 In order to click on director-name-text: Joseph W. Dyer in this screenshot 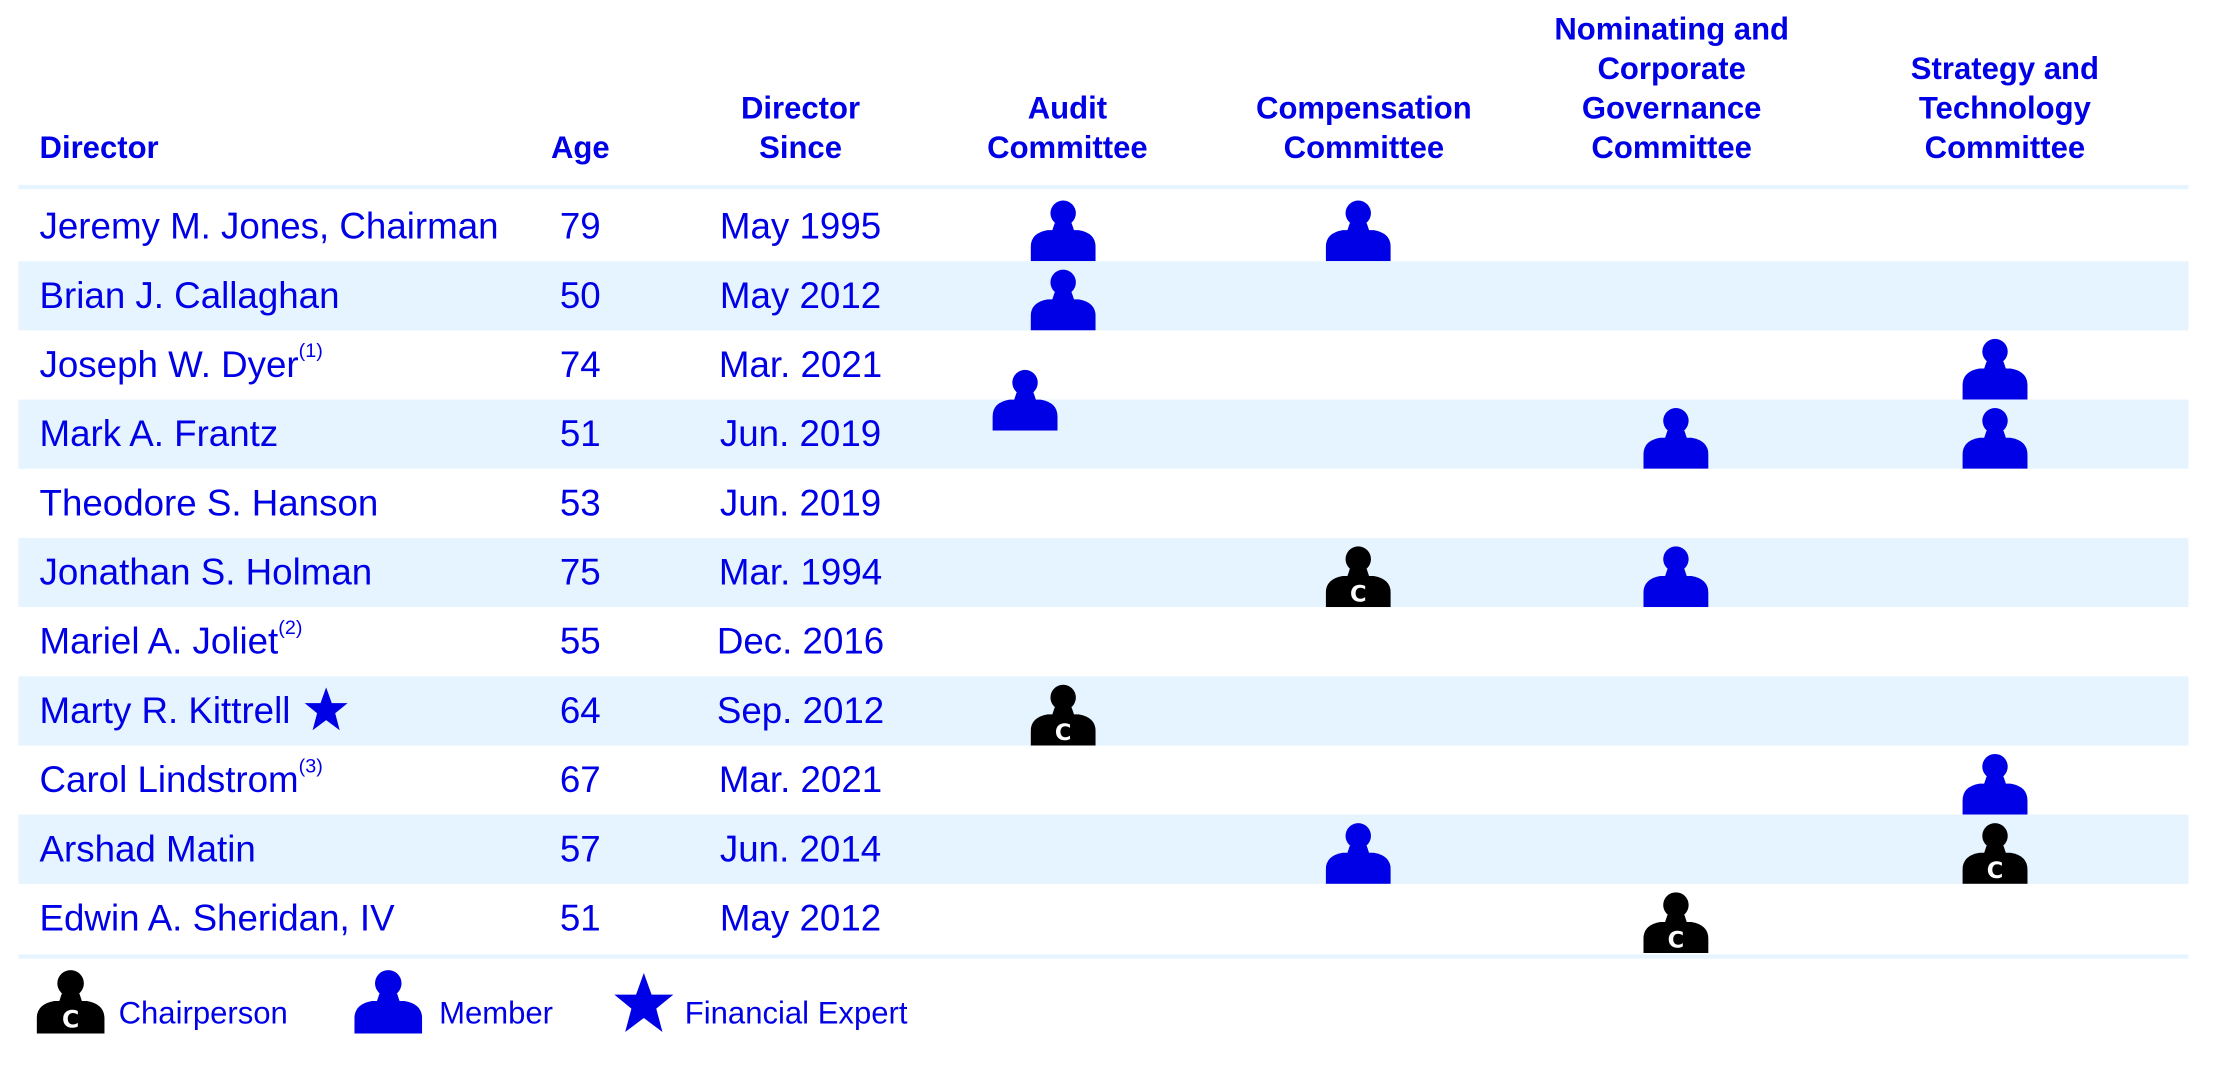, I will do `click(169, 364)`.